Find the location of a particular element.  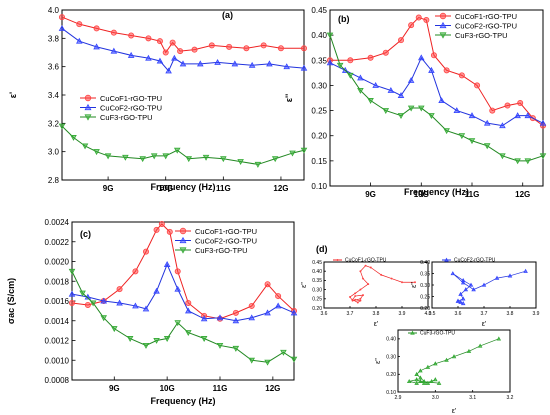

legend-label-a-0: CuCoF1-rGO-TPU is located at coordinates (131, 98).